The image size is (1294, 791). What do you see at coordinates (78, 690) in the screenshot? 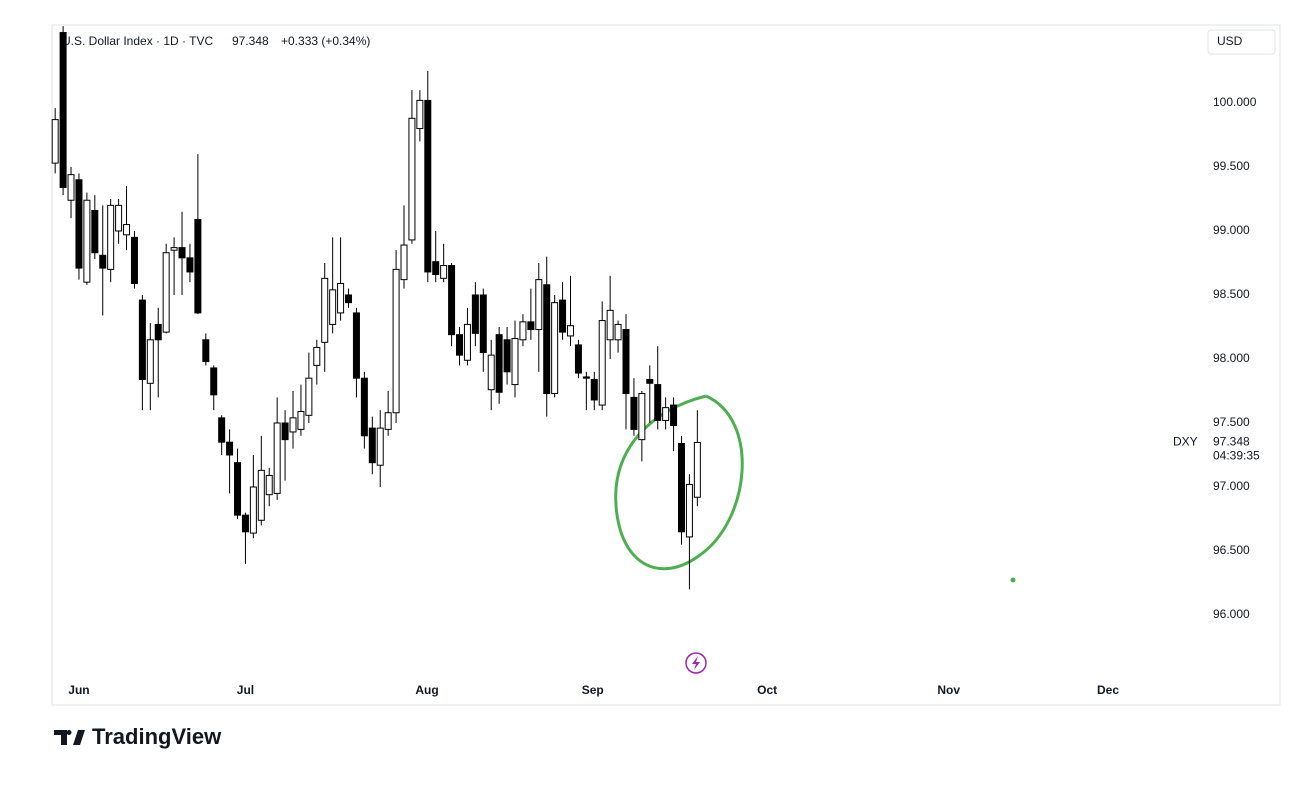
I see `x-tick-label: Jun` at bounding box center [78, 690].